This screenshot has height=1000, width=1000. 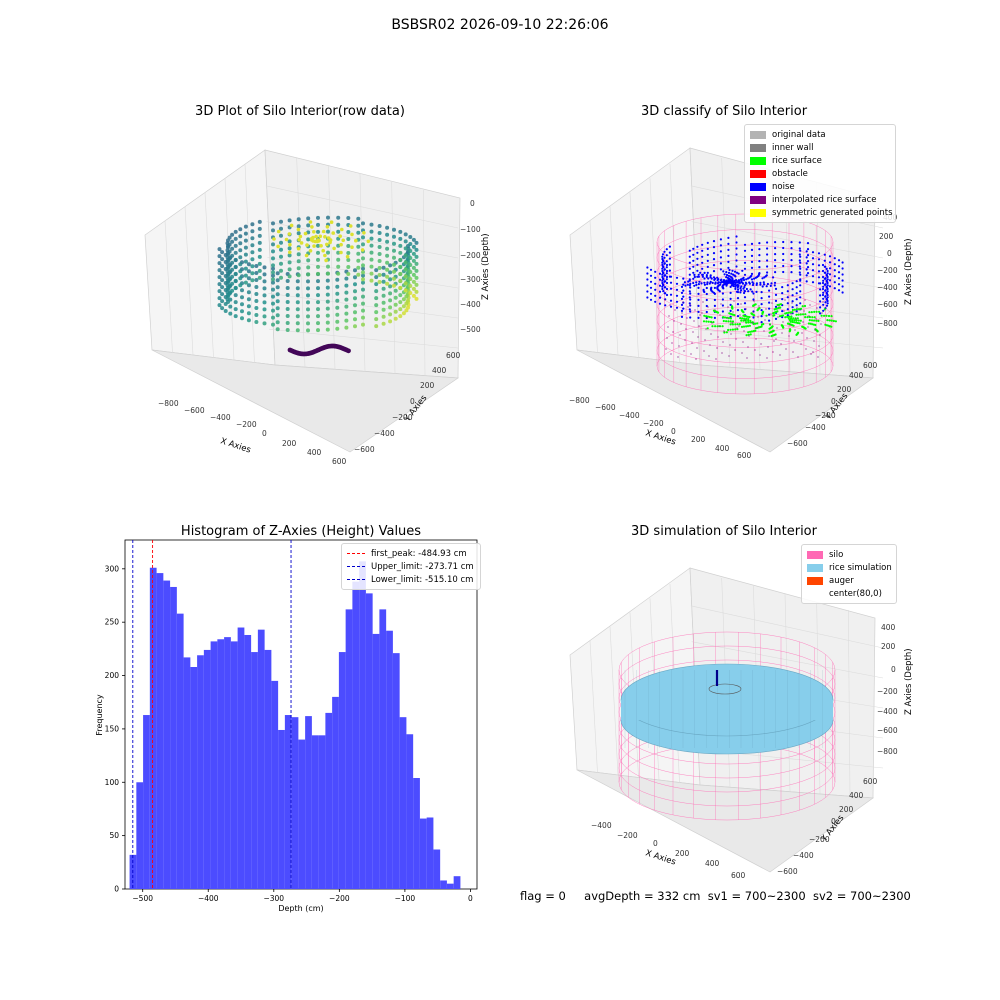 What do you see at coordinates (142, 898) in the screenshot?
I see `histogram-xtick-label: −500` at bounding box center [142, 898].